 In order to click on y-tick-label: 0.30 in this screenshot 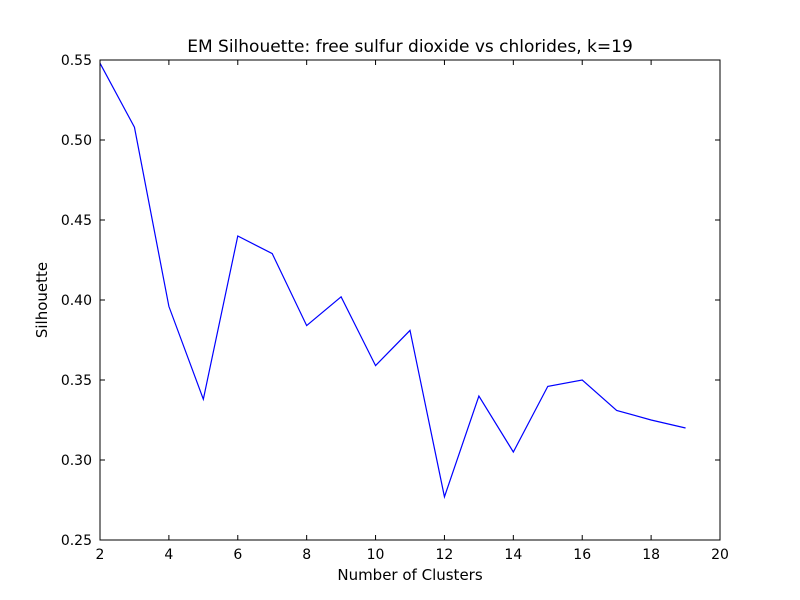, I will do `click(76, 461)`.